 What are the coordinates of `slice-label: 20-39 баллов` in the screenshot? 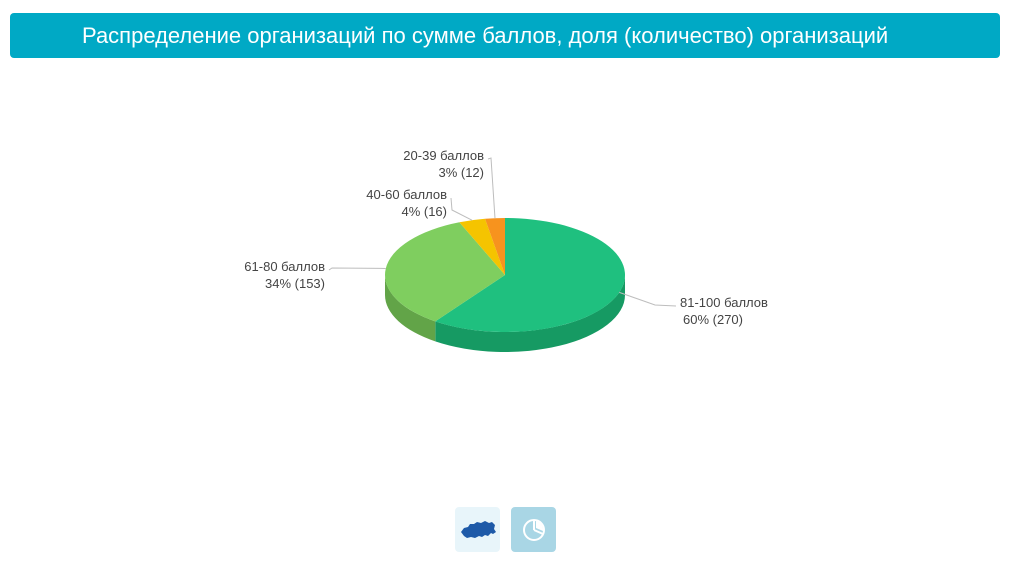 It's located at (443, 155).